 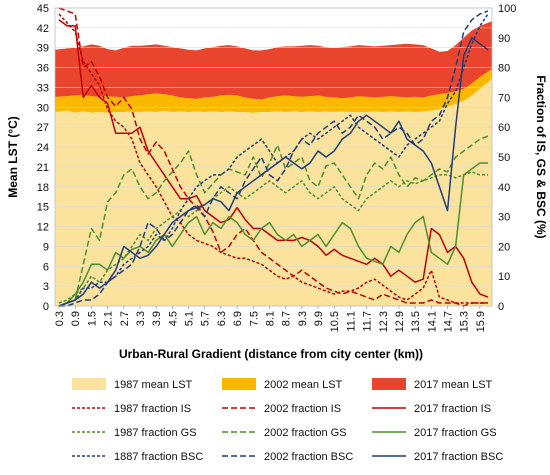 What do you see at coordinates (271, 318) in the screenshot?
I see `x-tick-label: 8.1` at bounding box center [271, 318].